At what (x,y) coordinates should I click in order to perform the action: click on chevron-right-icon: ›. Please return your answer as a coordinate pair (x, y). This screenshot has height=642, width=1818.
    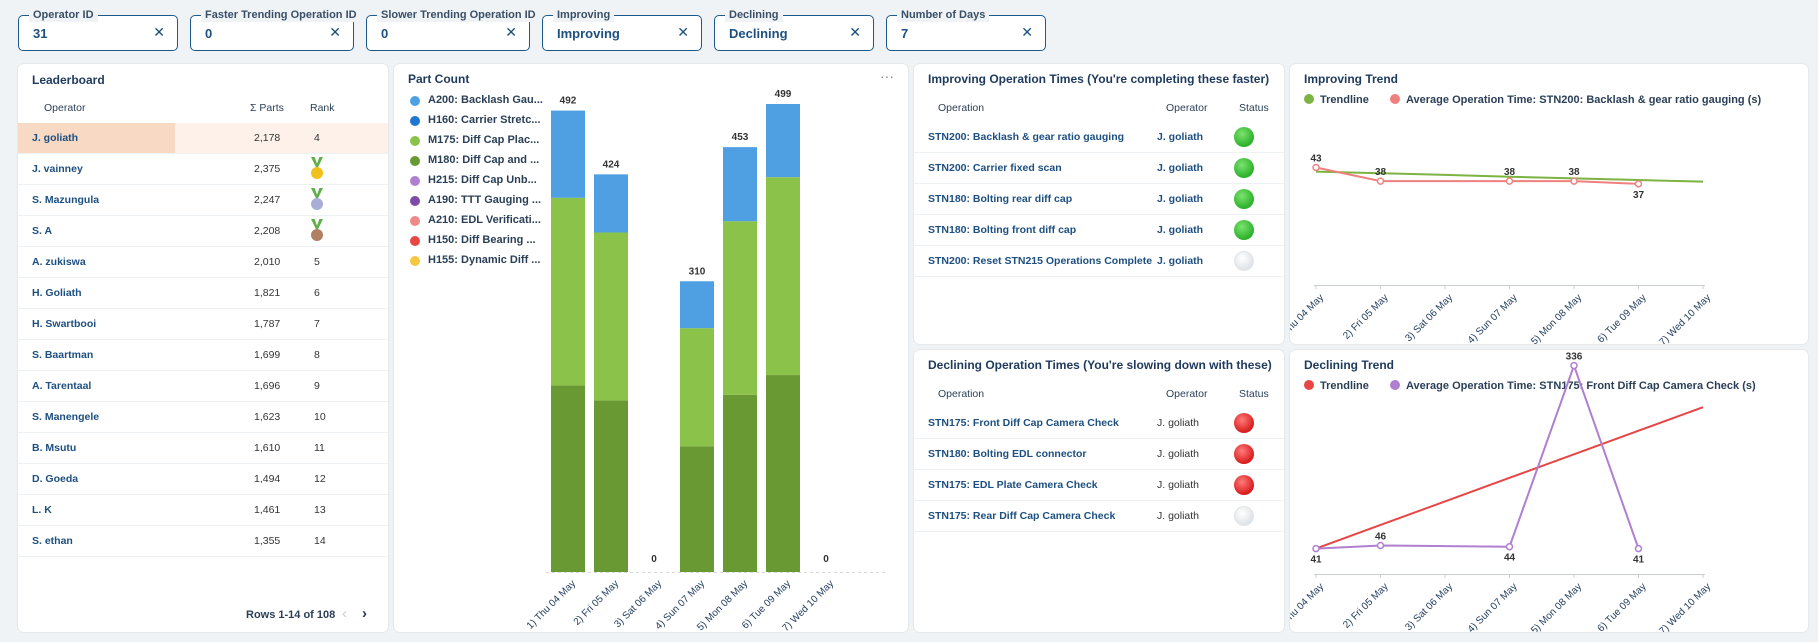
    Looking at the image, I should click on (364, 613).